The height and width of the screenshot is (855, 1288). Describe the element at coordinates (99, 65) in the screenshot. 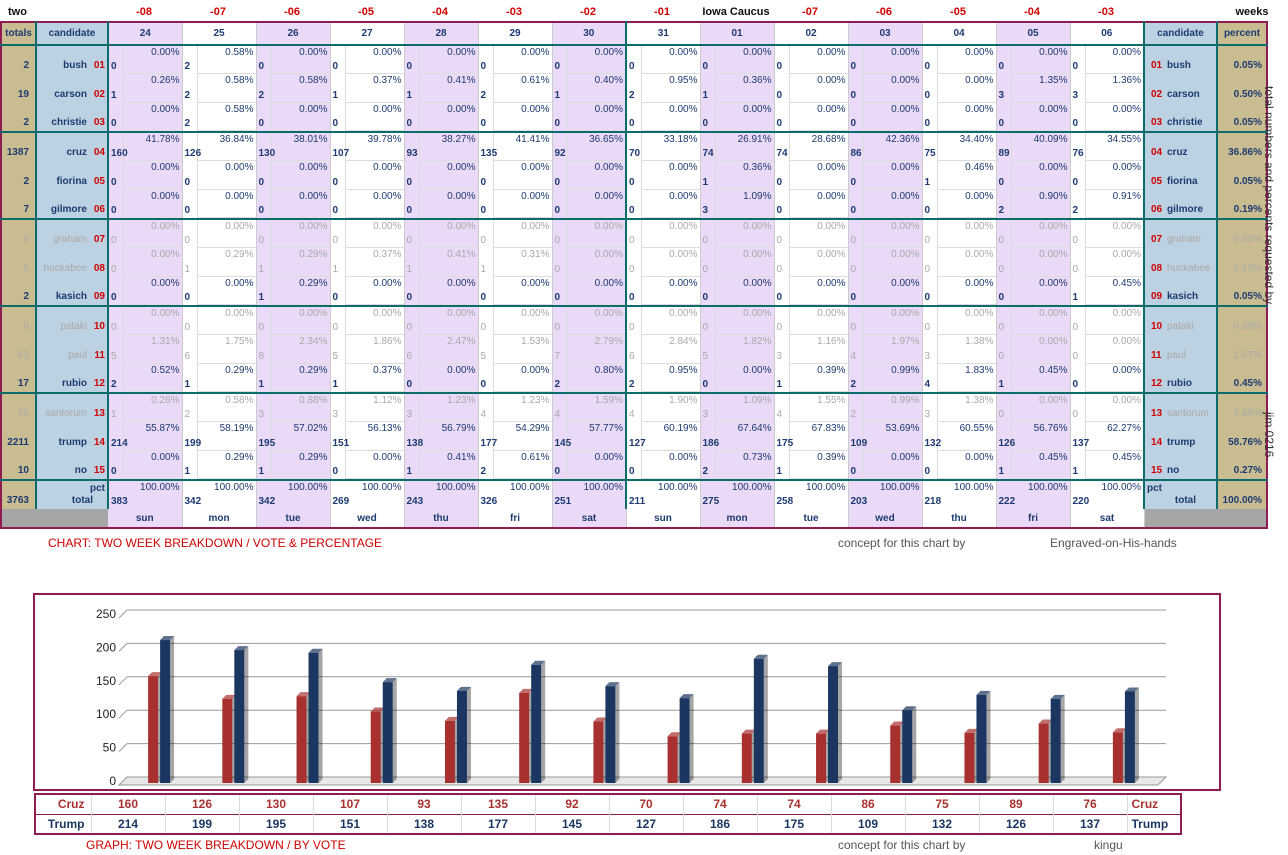

I see `candidate-number: 01` at that location.